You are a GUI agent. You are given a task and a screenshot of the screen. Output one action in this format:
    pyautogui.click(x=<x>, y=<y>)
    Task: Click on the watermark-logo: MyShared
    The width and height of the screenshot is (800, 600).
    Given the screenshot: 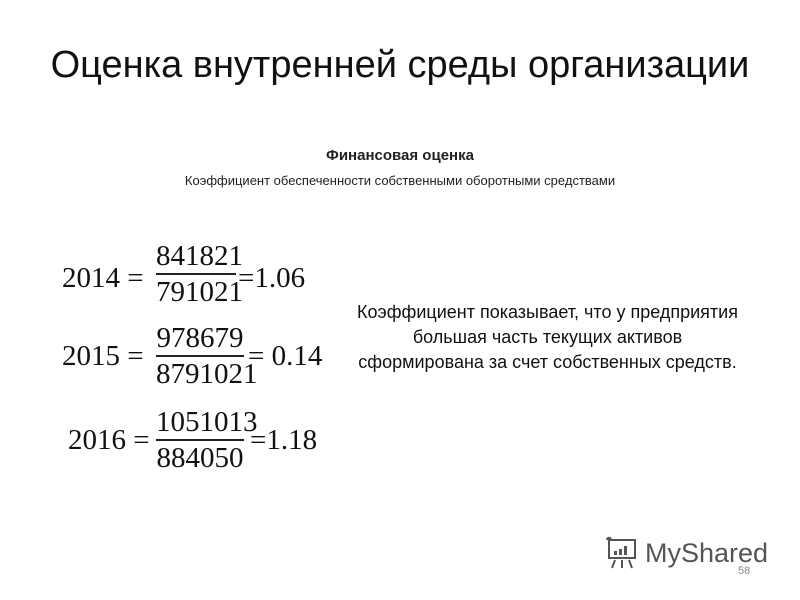 What is the action you would take?
    pyautogui.click(x=686, y=553)
    